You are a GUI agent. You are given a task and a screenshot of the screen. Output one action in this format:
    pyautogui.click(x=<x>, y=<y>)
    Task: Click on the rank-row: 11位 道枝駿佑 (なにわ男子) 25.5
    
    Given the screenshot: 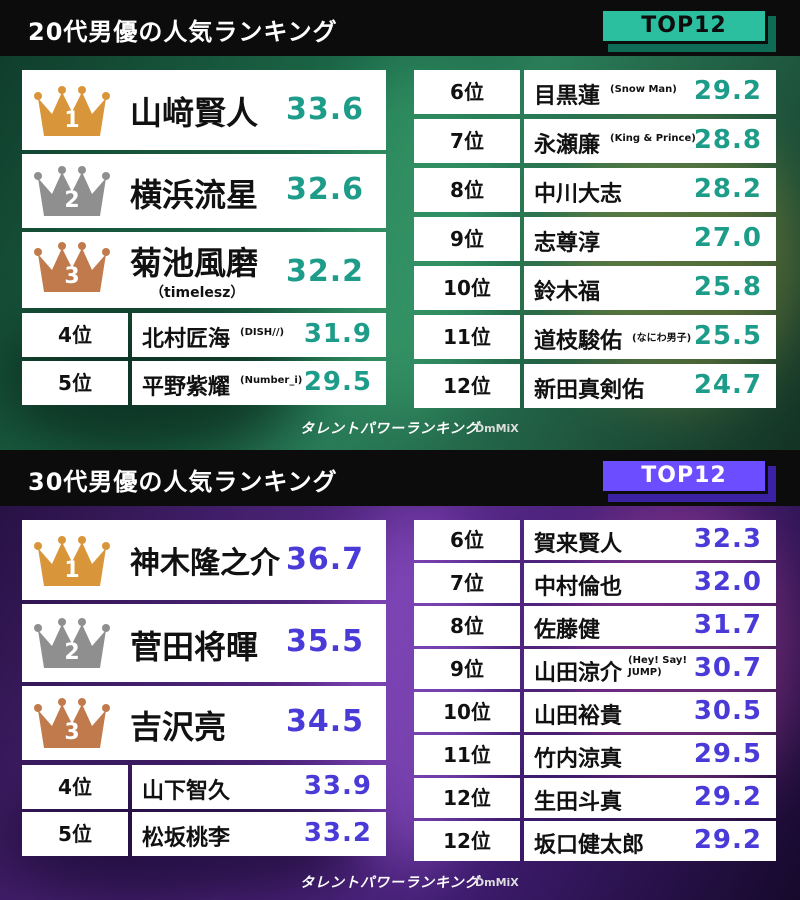 What is the action you would take?
    pyautogui.click(x=595, y=337)
    